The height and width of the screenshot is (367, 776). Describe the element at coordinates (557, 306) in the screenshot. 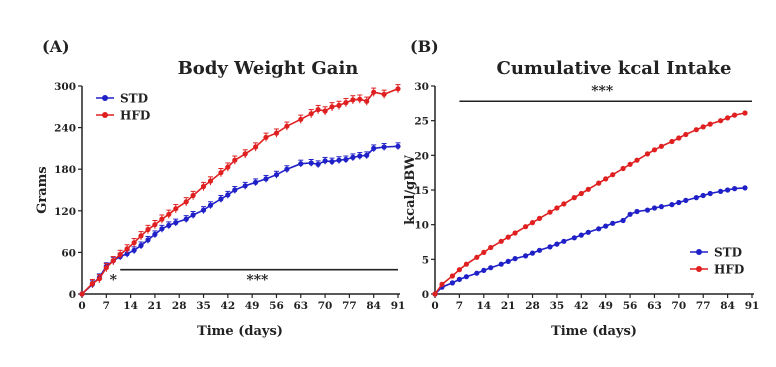

I see `panel-b-xtick-label: 35` at that location.